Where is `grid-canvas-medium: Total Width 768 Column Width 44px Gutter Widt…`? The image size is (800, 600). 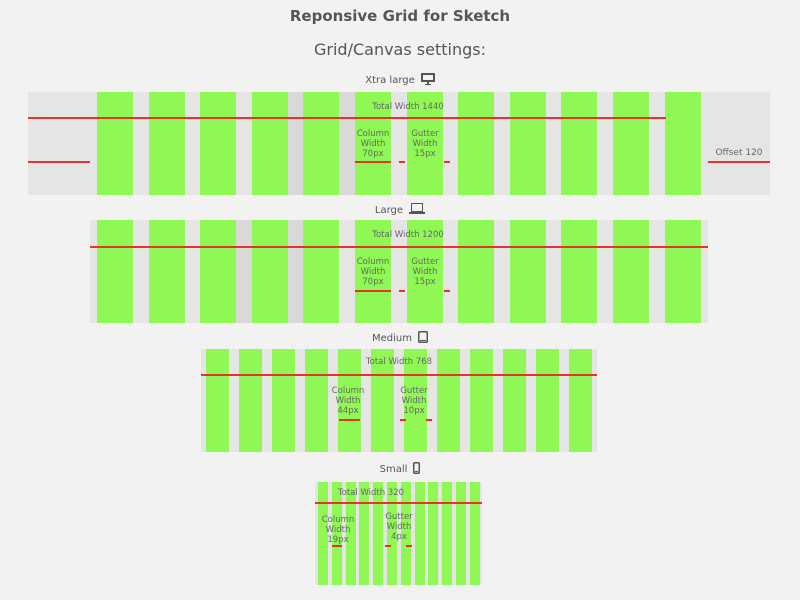
grid-canvas-medium: Total Width 768 Column Width 44px Gutter Widt… is located at coordinates (399, 400).